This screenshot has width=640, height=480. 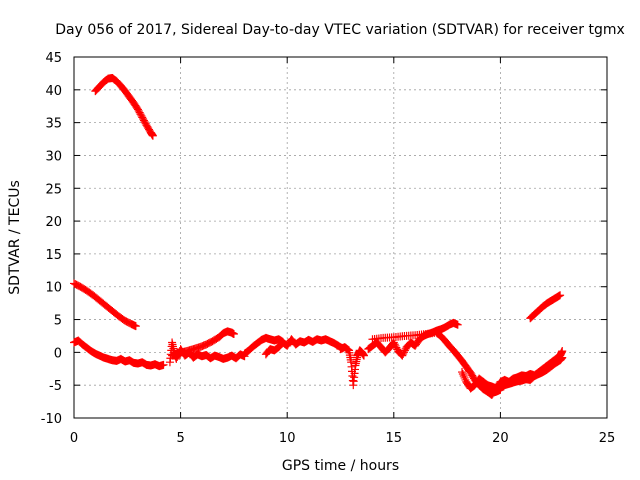 I want to click on y-tick-label: 10, so click(x=53, y=288).